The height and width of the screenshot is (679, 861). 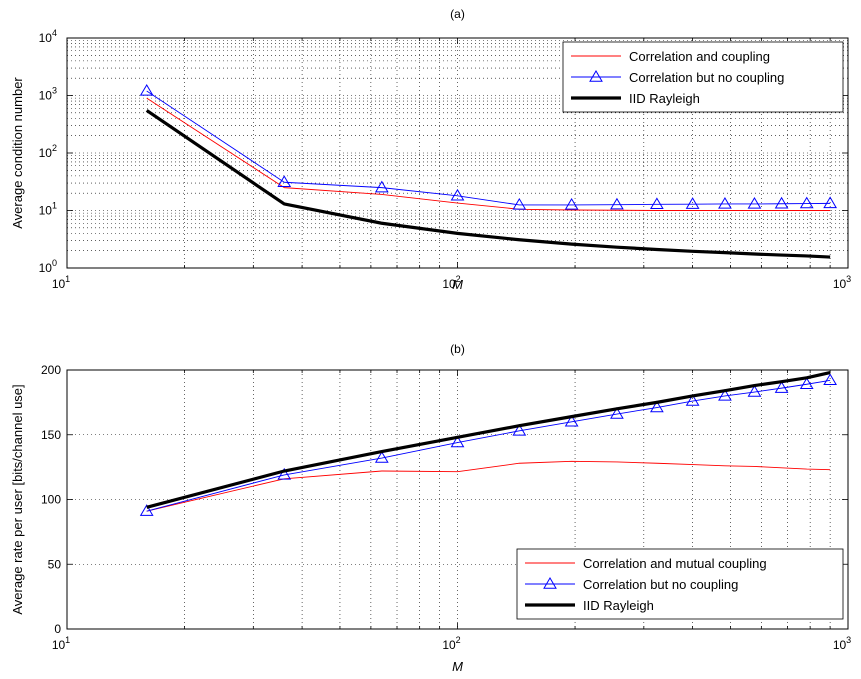 What do you see at coordinates (51, 435) in the screenshot?
I see `y-tick-label: 150` at bounding box center [51, 435].